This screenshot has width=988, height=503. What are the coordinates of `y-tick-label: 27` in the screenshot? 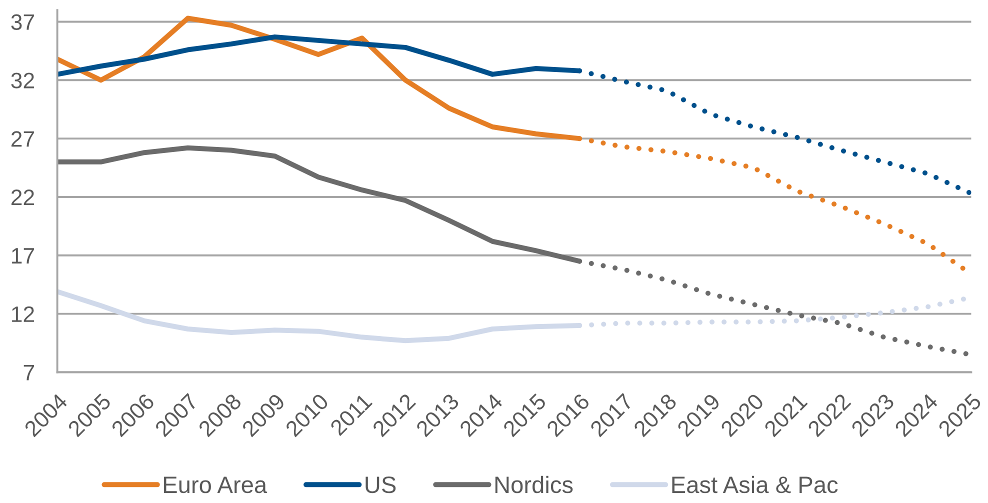 It's located at (22, 139).